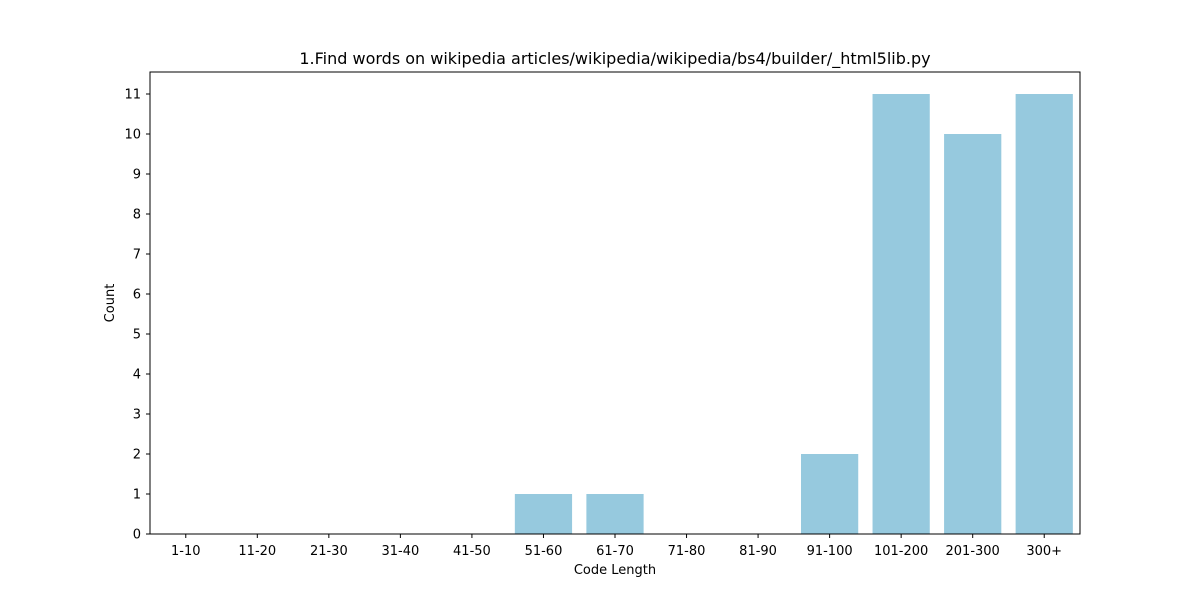 This screenshot has height=604, width=1200. Describe the element at coordinates (830, 551) in the screenshot. I see `x-tick-label: 91-100` at that location.